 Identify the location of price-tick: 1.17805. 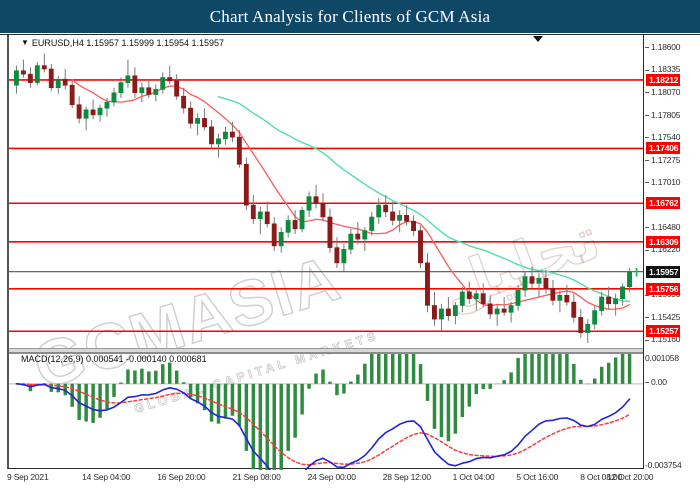
(663, 115).